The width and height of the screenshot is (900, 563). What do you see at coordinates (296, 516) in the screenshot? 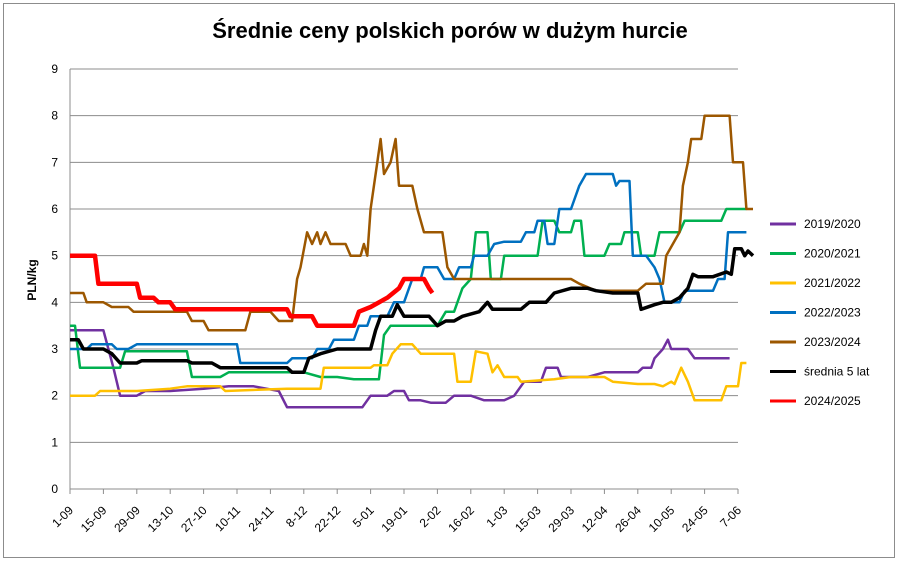
I see `x-tick-label: 8-12` at bounding box center [296, 516].